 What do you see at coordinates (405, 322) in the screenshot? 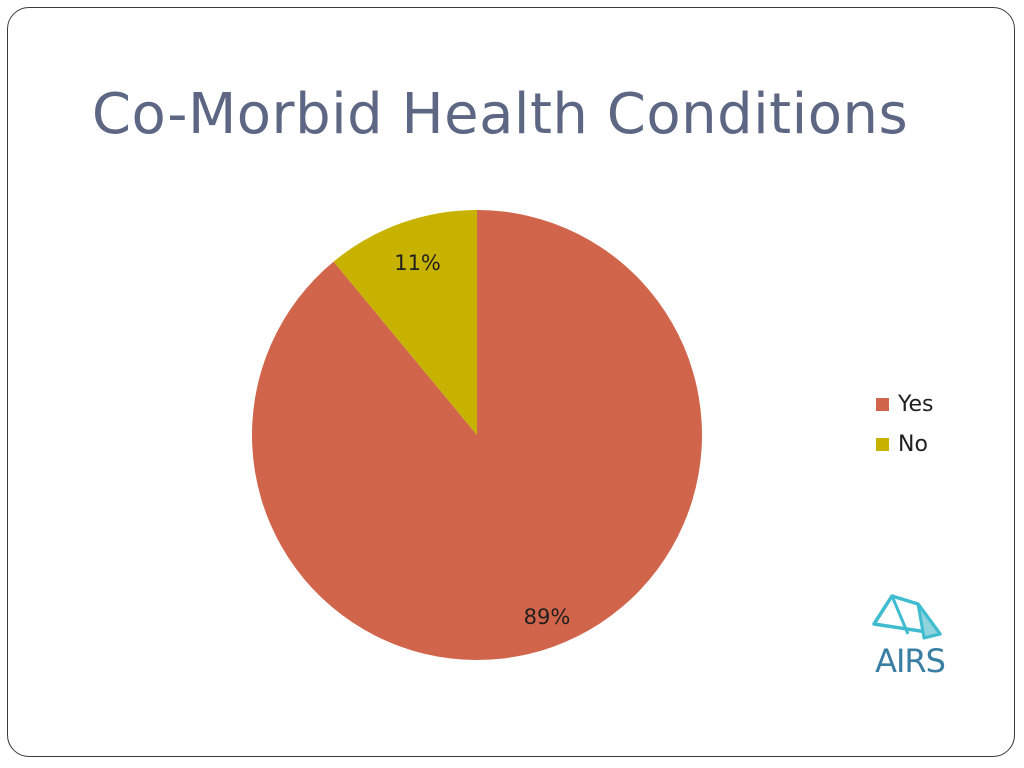
I see `pie-slice-no` at bounding box center [405, 322].